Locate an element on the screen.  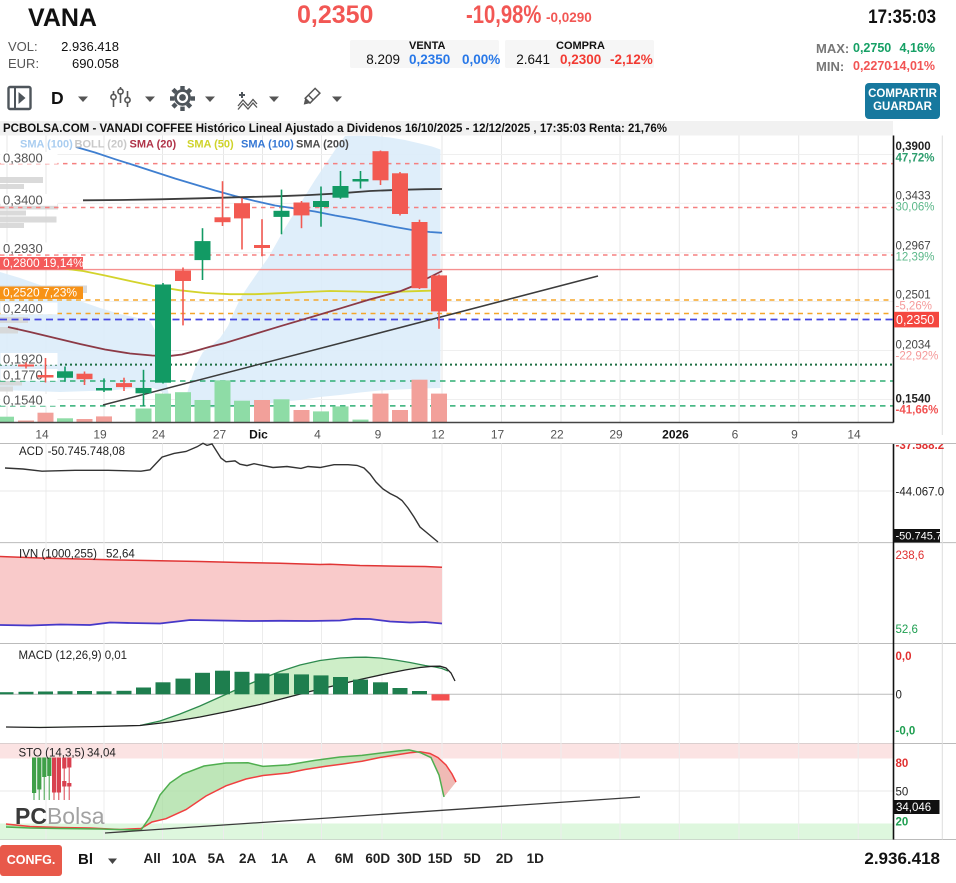
svg-text: MACD (12,26,9) is located at coordinates (60, 656).